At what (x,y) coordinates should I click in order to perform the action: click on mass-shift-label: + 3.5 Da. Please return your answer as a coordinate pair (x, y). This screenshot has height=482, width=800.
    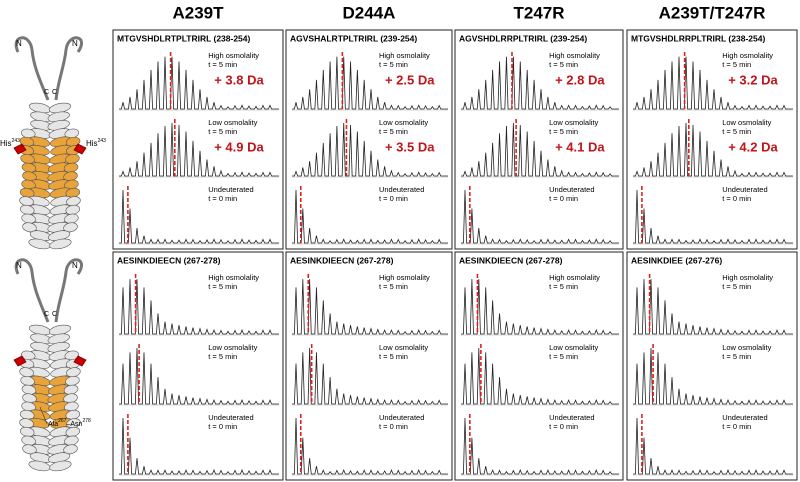
    Looking at the image, I should click on (410, 146).